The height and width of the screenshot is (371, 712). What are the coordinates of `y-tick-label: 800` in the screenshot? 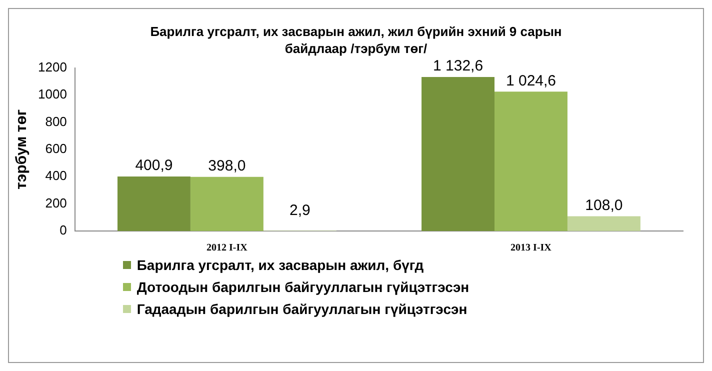 It's located at (56, 121).